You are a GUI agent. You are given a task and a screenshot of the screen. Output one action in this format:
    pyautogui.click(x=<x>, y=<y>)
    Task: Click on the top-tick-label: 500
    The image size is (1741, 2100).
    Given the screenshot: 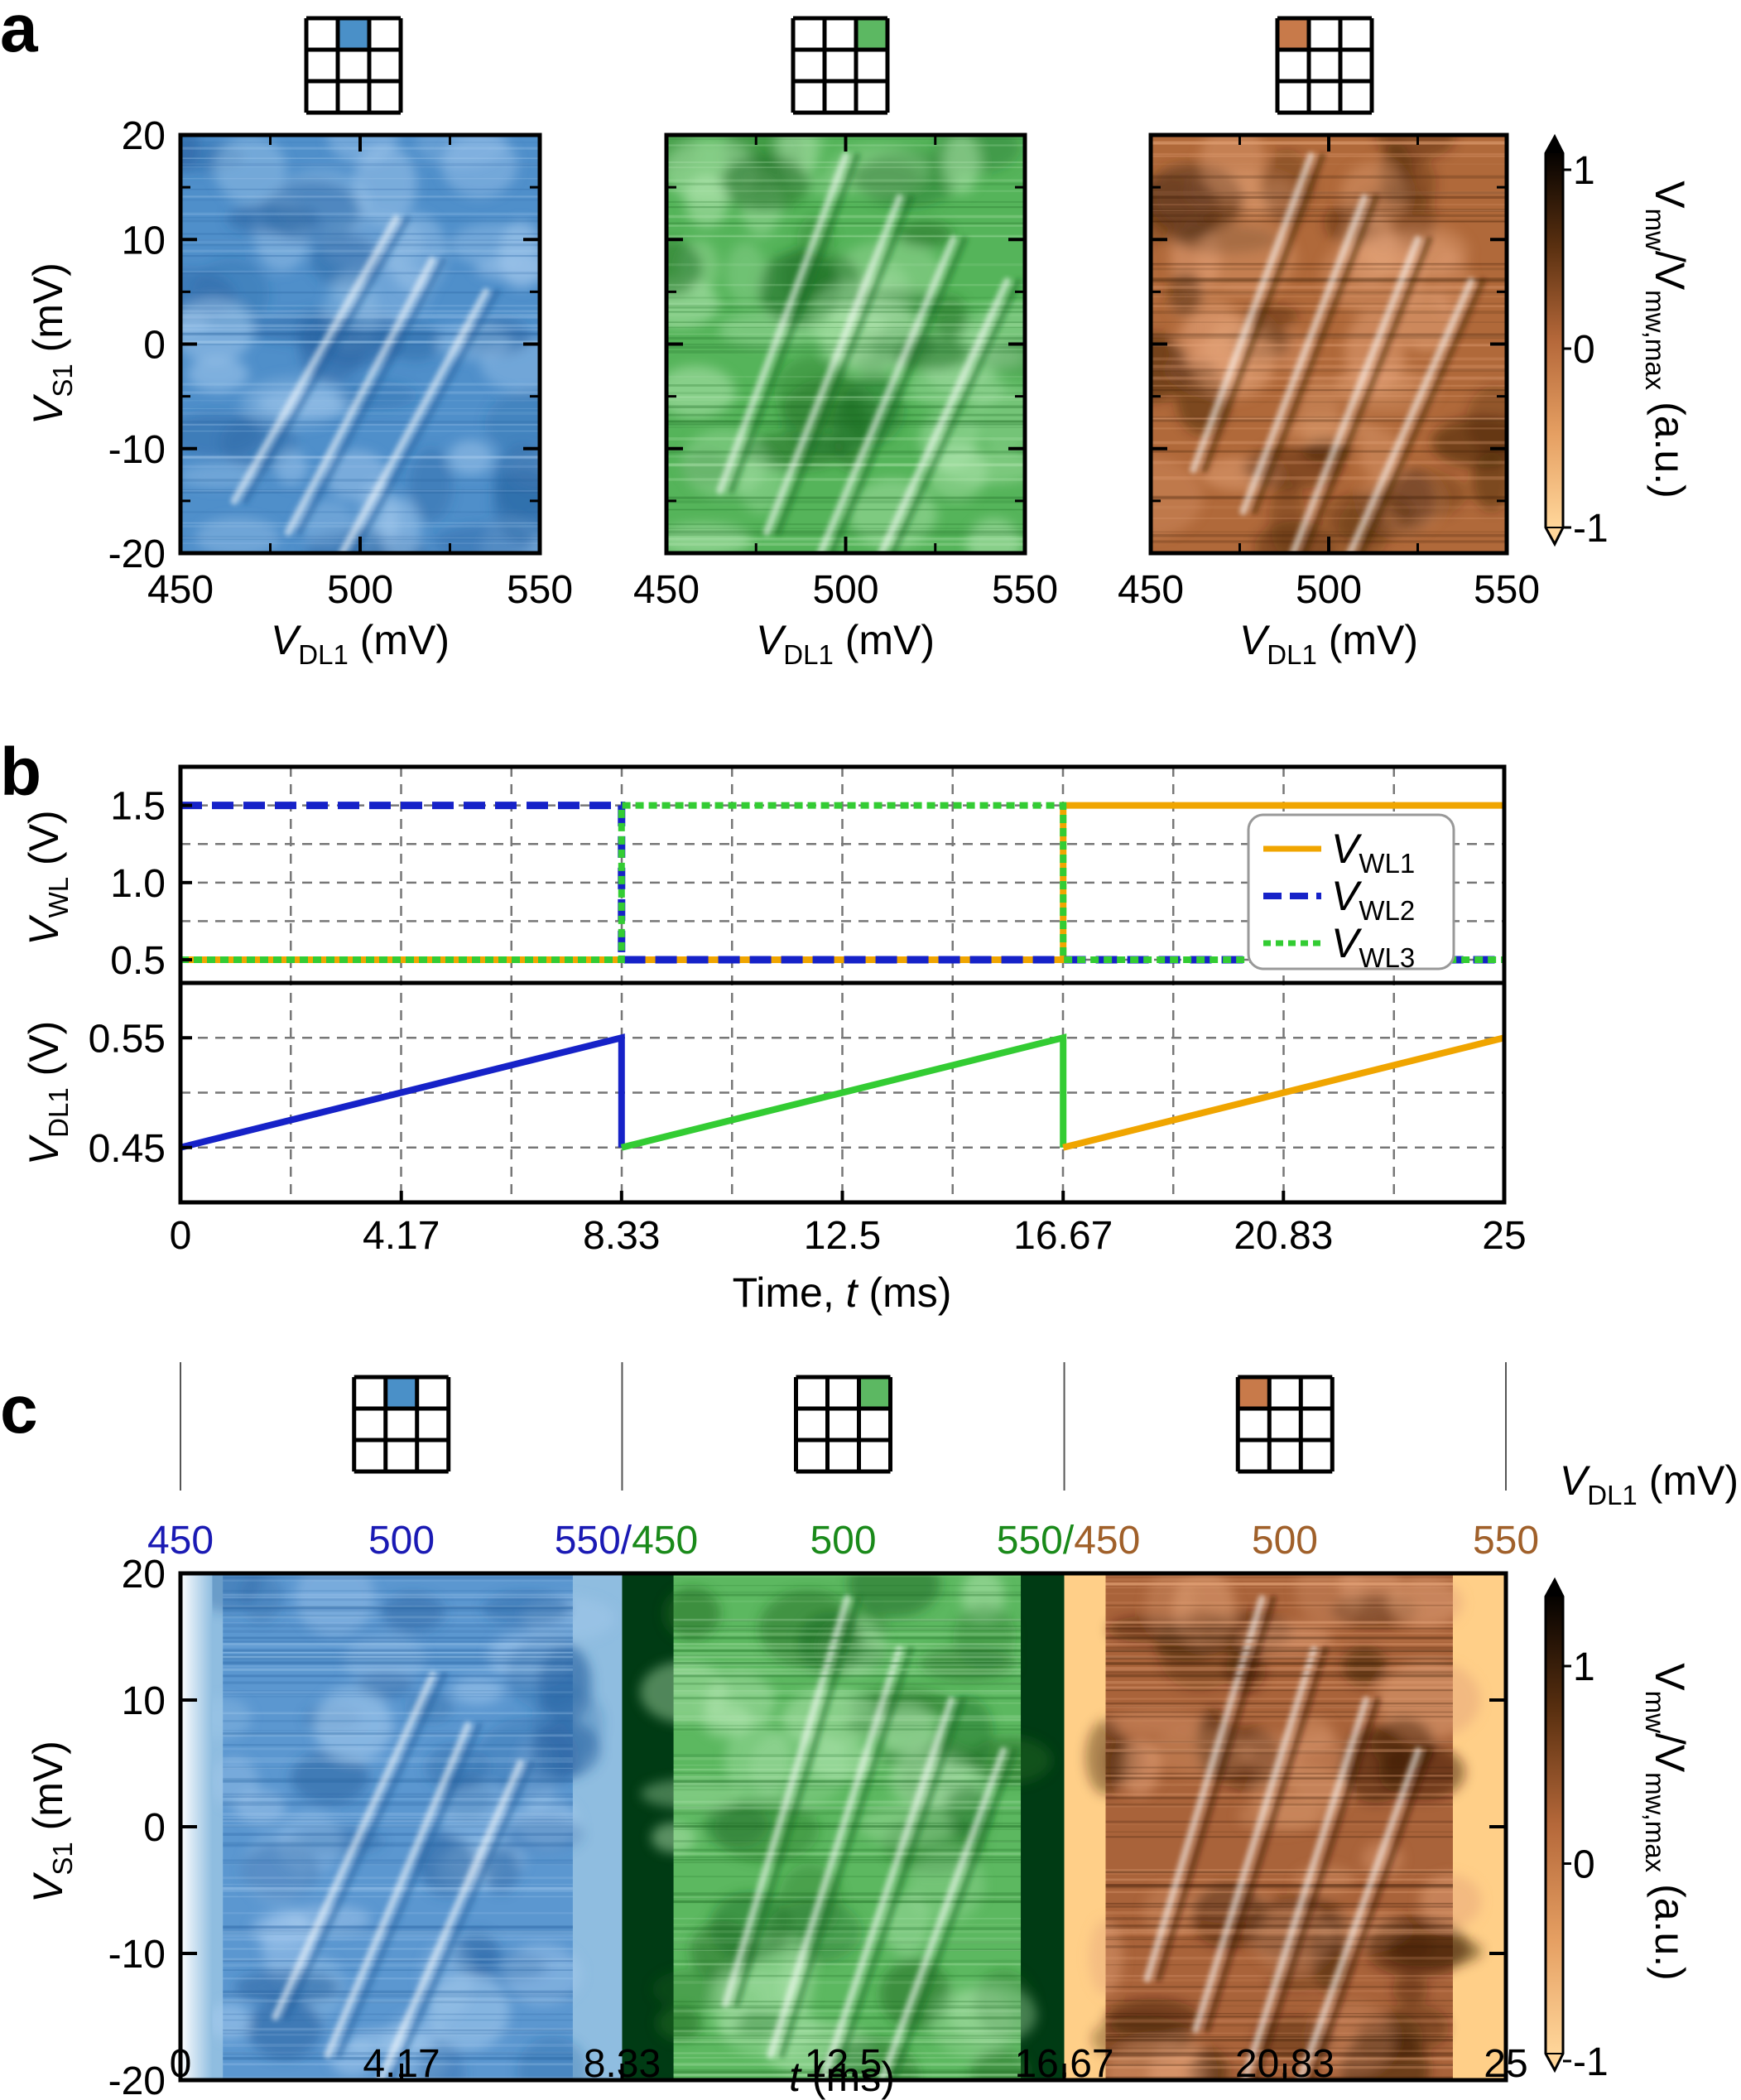 What is the action you would take?
    pyautogui.click(x=1285, y=1541)
    